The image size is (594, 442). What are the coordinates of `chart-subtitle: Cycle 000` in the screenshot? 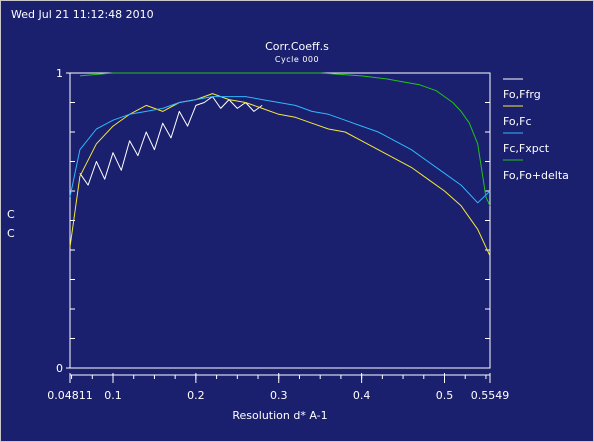 It's located at (297, 59).